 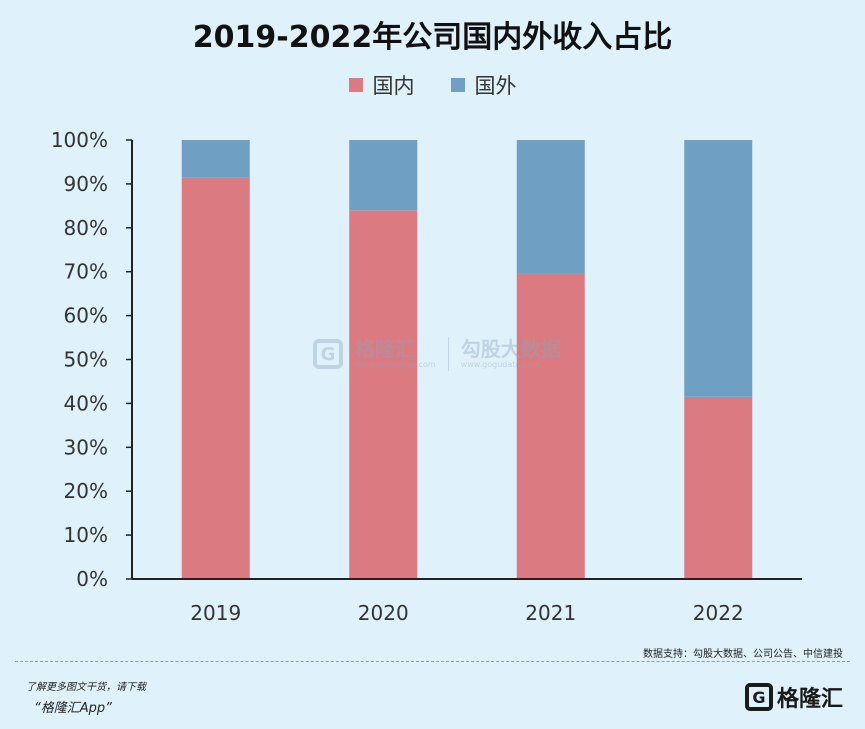 I want to click on bar-domestic-2022, so click(x=718, y=487).